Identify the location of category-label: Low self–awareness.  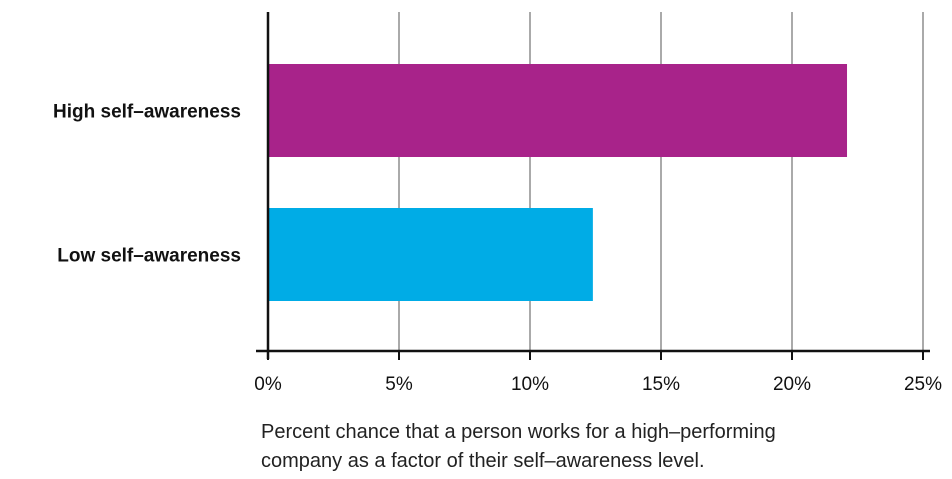
(149, 256).